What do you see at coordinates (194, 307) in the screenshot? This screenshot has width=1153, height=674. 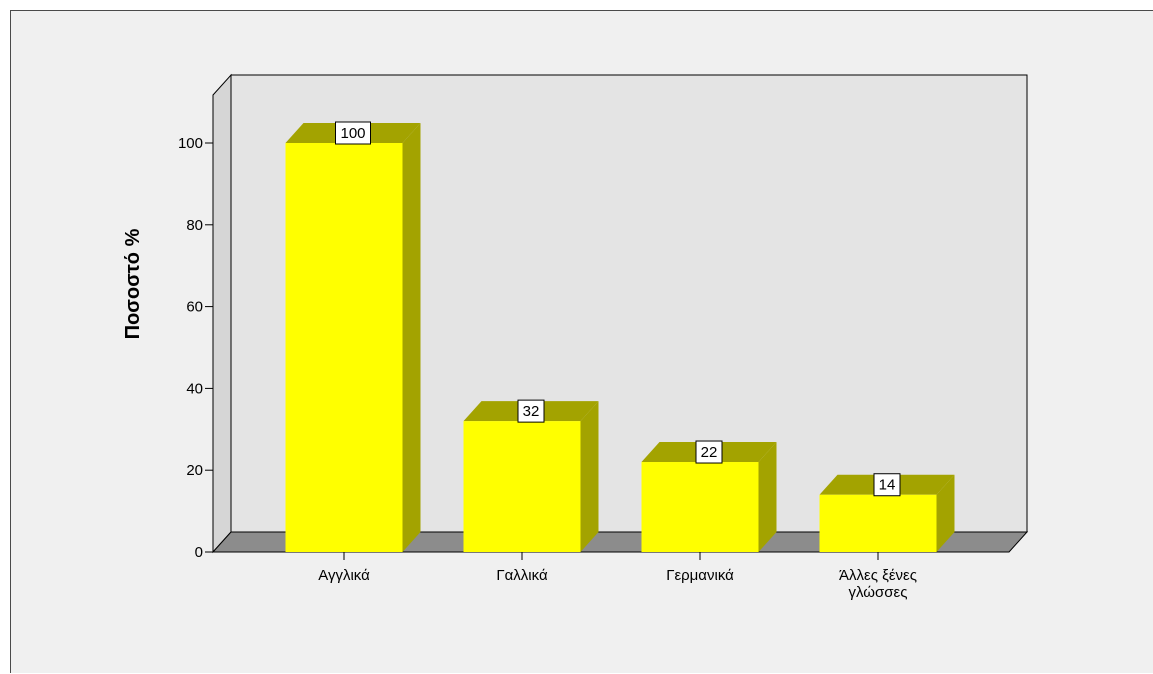 I see `y-tick-label: 60` at bounding box center [194, 307].